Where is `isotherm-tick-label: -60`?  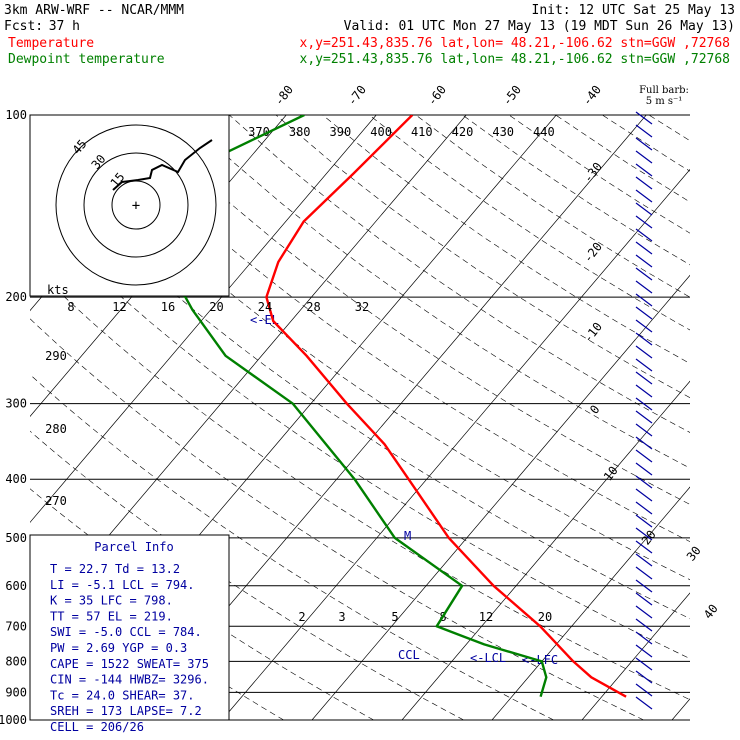
isotherm-tick-label: -60 is located at coordinates (437, 96).